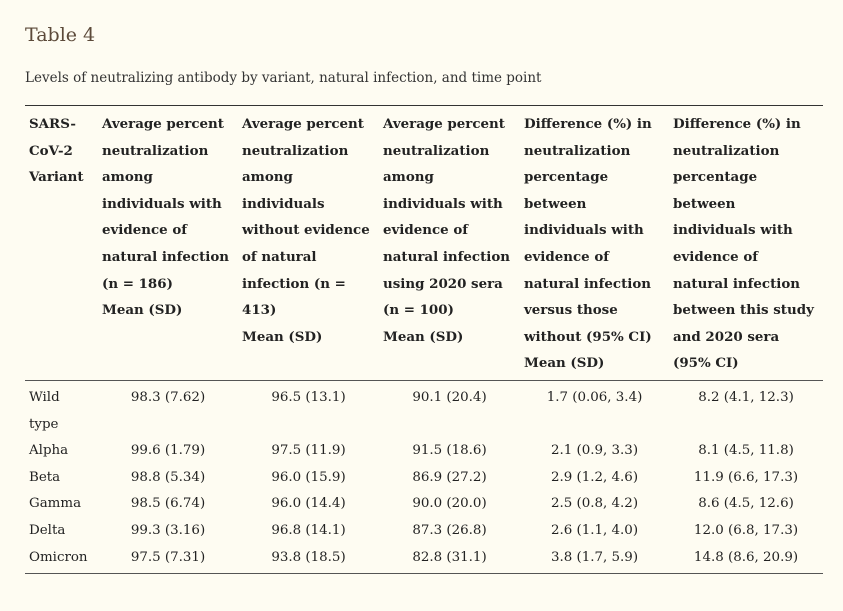 This screenshot has height=611, width=843. I want to click on variant-cell: Gamma, so click(61, 504).